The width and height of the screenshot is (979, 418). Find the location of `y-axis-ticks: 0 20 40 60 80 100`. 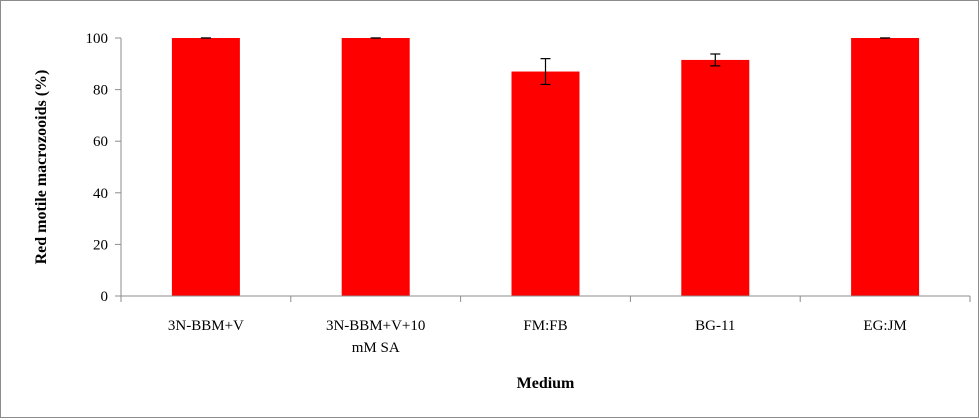

y-axis-ticks: 0 20 40 60 80 100 is located at coordinates (103, 168).